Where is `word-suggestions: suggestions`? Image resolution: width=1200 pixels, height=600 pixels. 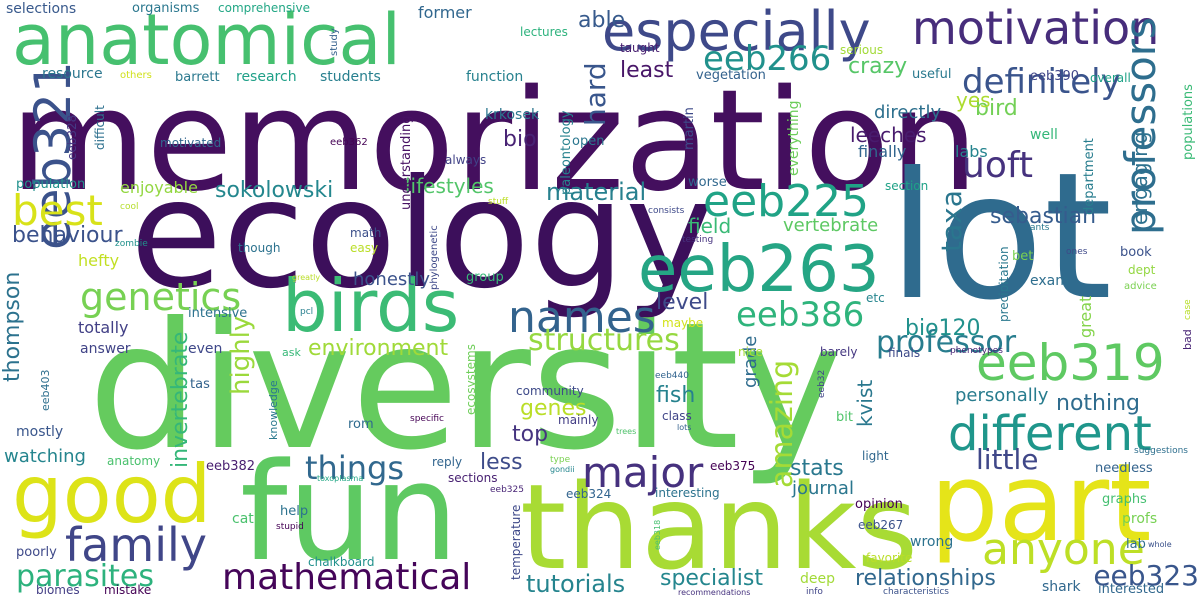
word-suggestions: suggestions is located at coordinates (1161, 451).